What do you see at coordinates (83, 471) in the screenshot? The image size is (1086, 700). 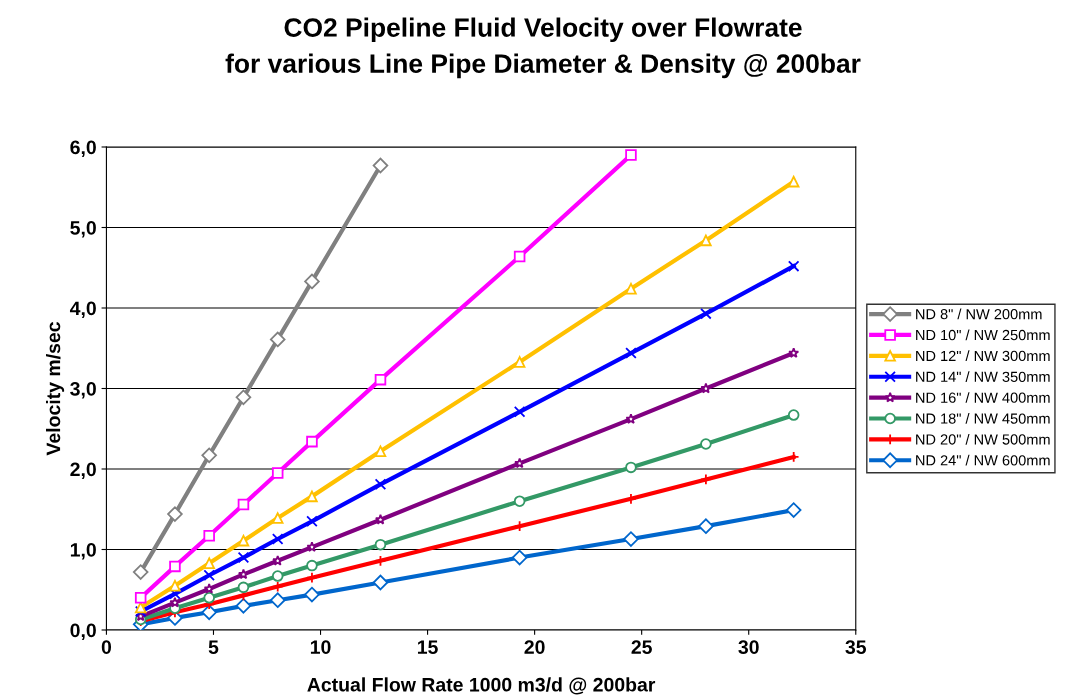 I see `y-tick-label: 2,0` at bounding box center [83, 471].